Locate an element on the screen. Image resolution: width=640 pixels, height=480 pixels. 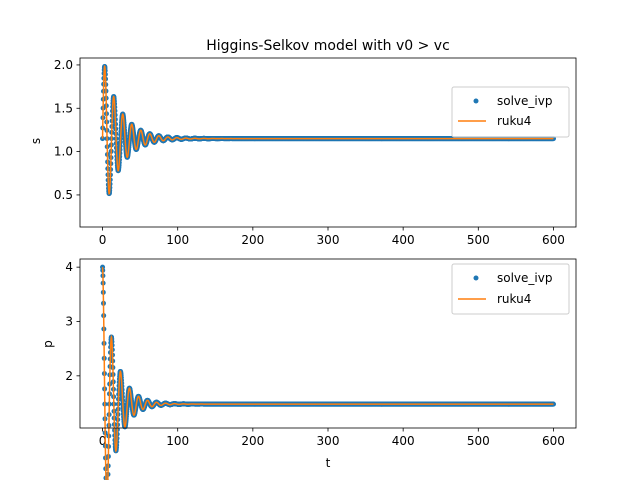
y-tick-label: 3 is located at coordinates (69, 321).